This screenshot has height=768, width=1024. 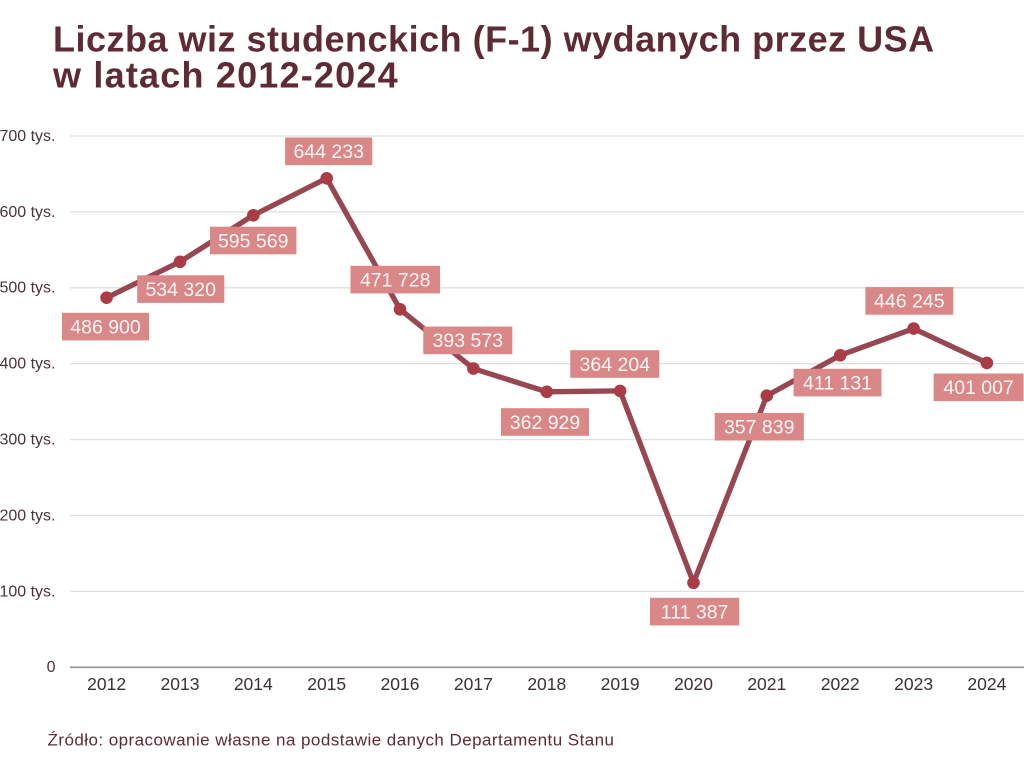 What do you see at coordinates (180, 290) in the screenshot?
I see `svg-text: 534 320` at bounding box center [180, 290].